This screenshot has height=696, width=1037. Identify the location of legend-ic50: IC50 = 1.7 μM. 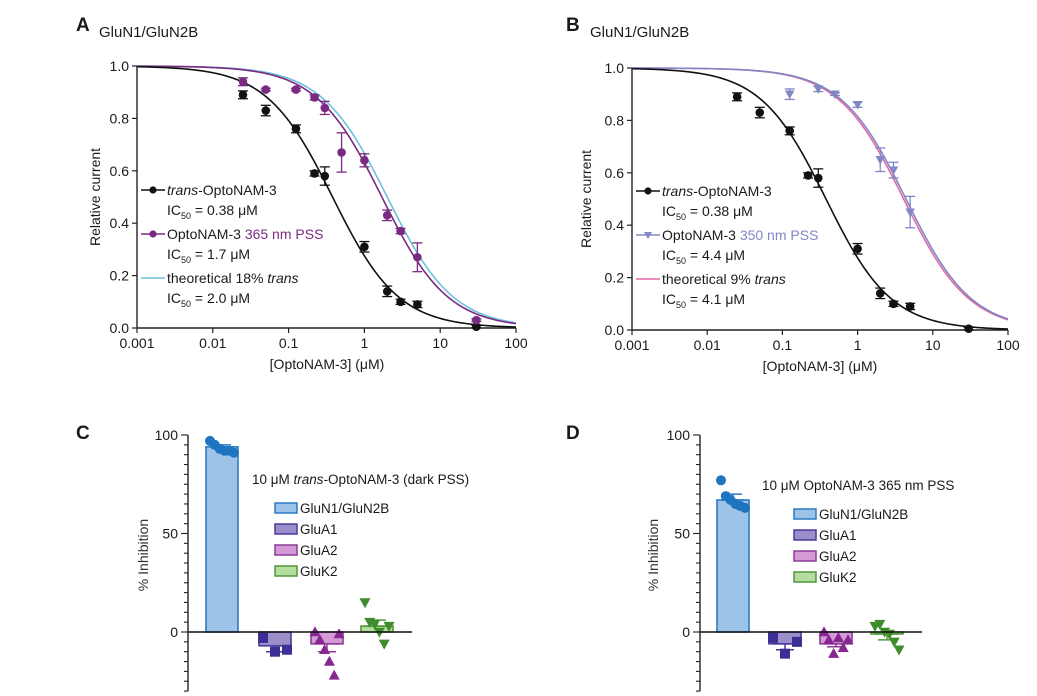
(208, 255).